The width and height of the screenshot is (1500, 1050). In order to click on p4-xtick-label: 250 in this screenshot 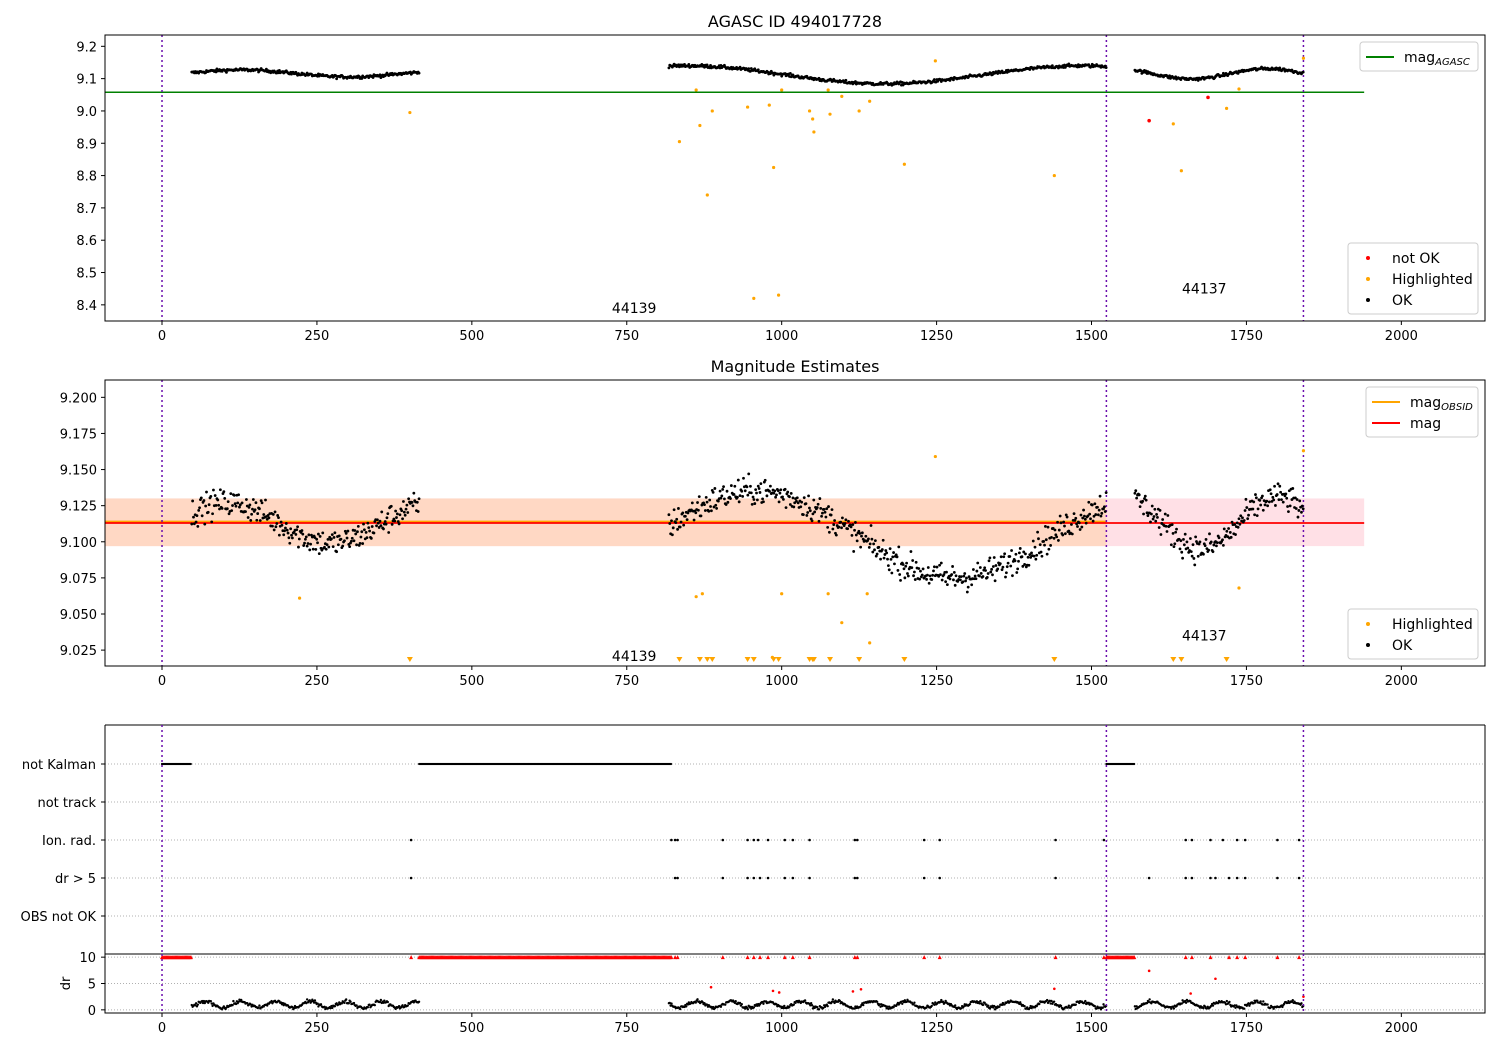, I will do `click(317, 1028)`.